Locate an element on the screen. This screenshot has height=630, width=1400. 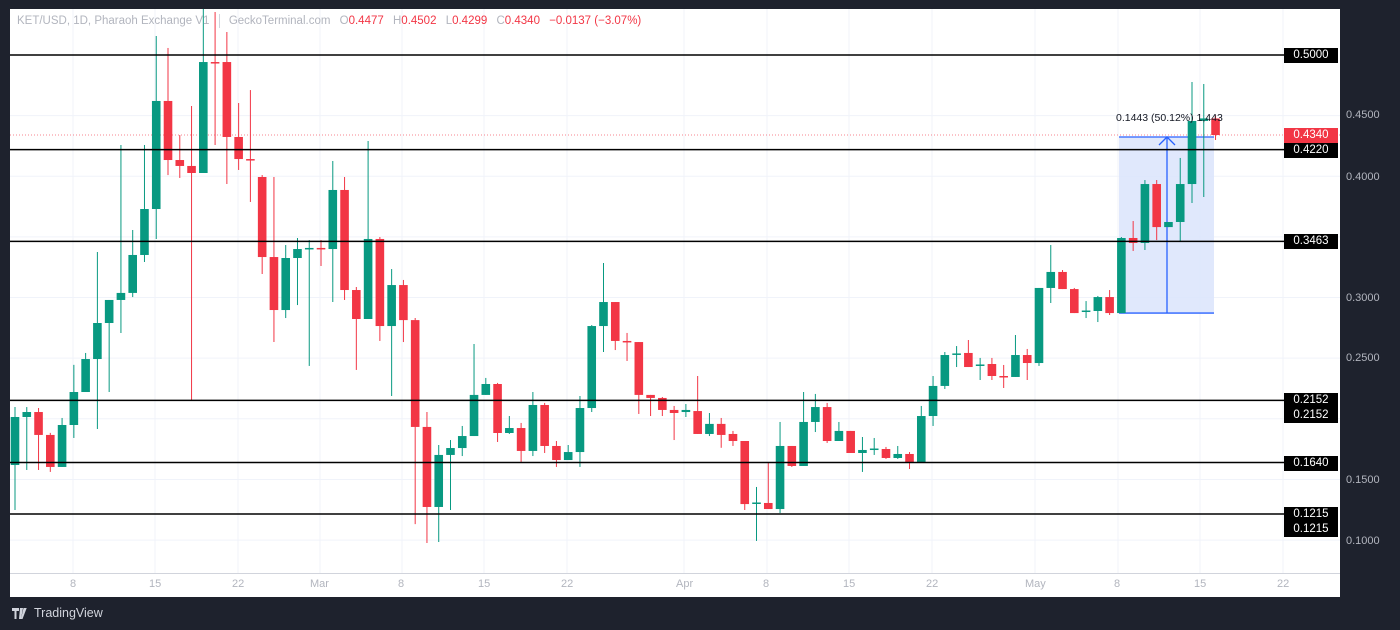
tradingview-branding: TradingView is located at coordinates (57, 613).